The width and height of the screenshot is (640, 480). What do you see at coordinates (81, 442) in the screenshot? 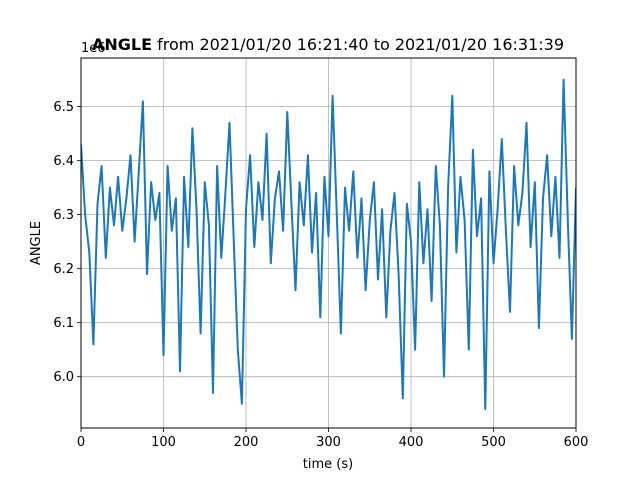
I see `x-tick-label: 0` at bounding box center [81, 442].